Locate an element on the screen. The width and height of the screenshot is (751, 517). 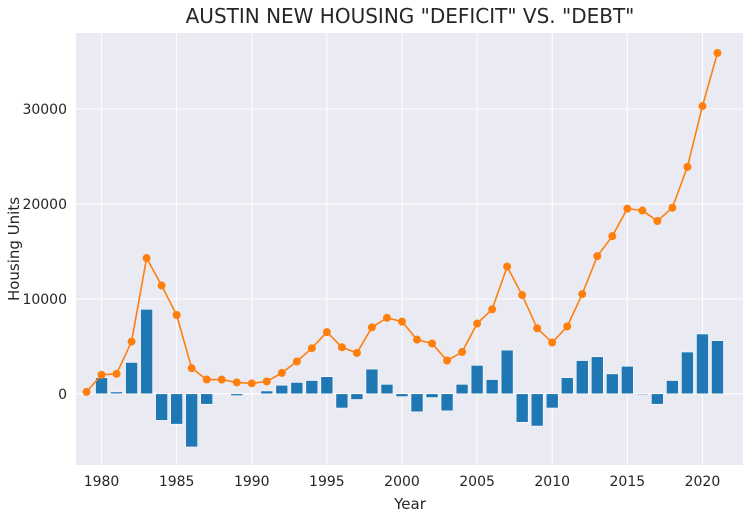
chart-title: AUSTIN NEW HOUSING "DEFICIT" VS. "DEBT" is located at coordinates (410, 16).